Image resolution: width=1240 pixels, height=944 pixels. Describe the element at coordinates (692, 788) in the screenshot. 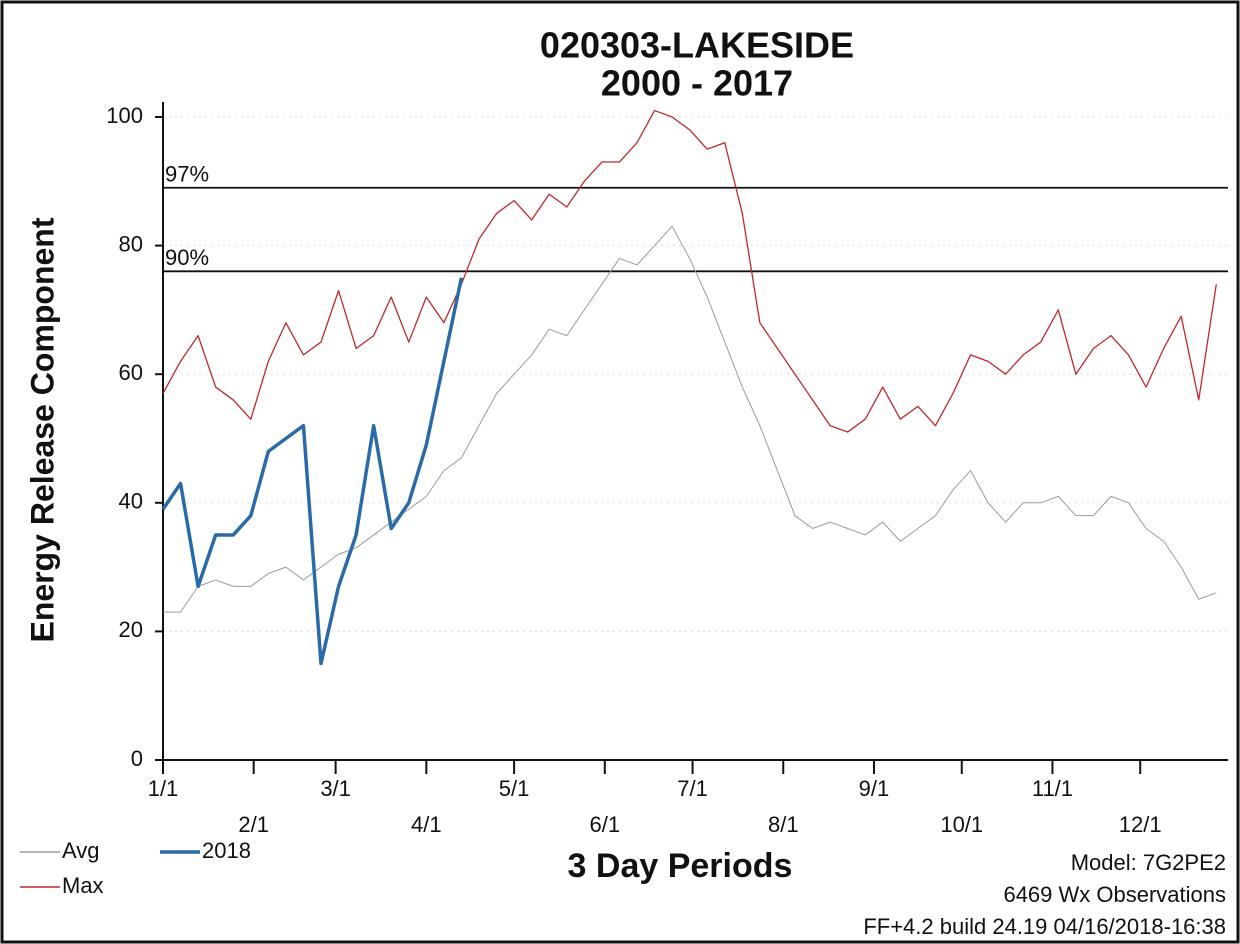

I see `x-tick-label: 7/1` at that location.